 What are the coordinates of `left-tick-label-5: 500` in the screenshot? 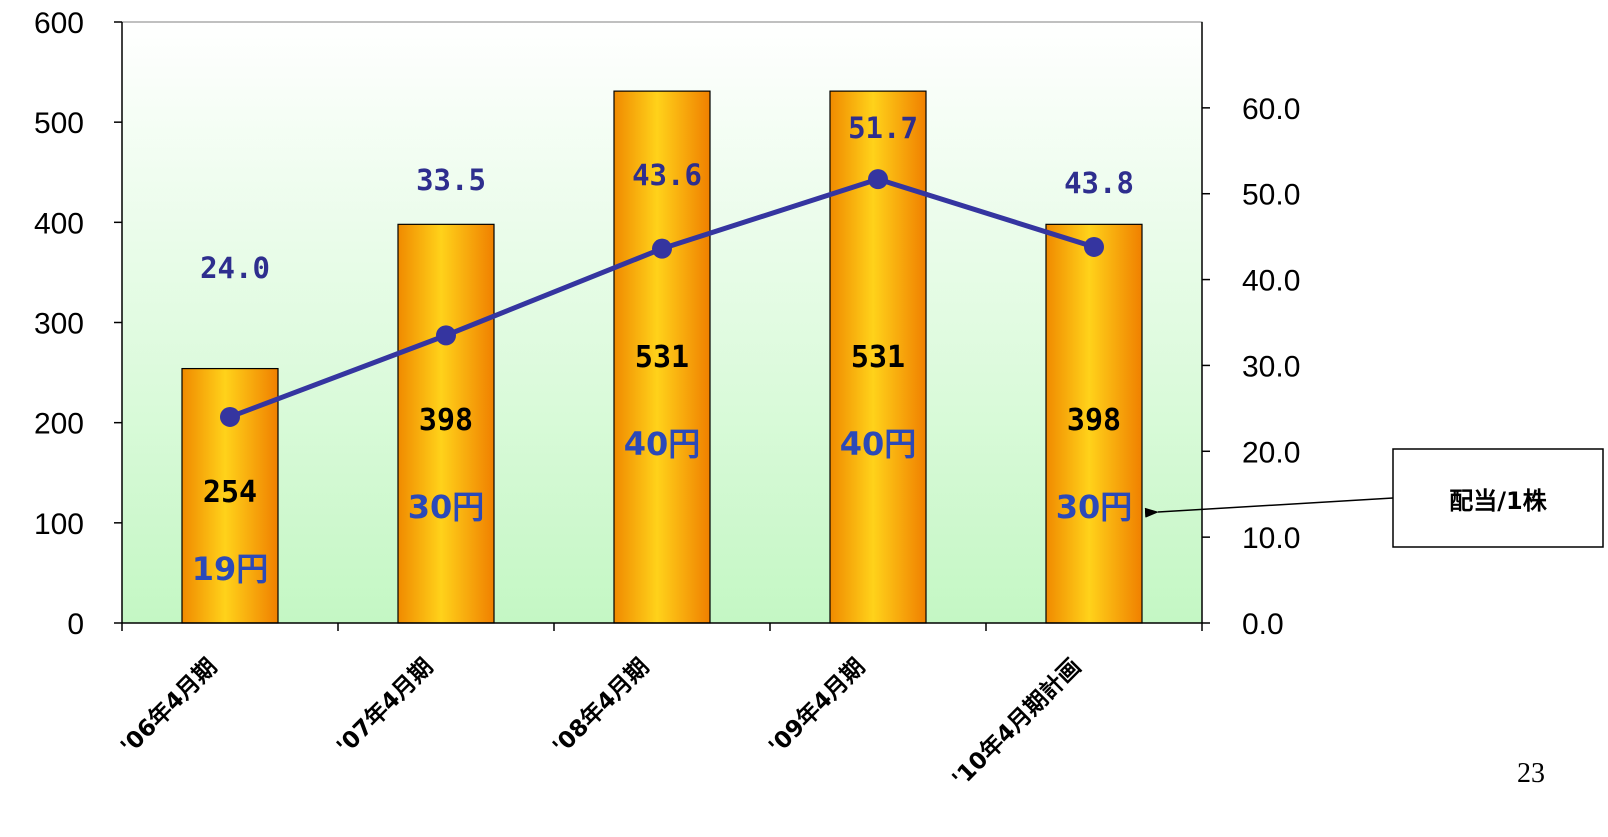 It's located at (59, 123).